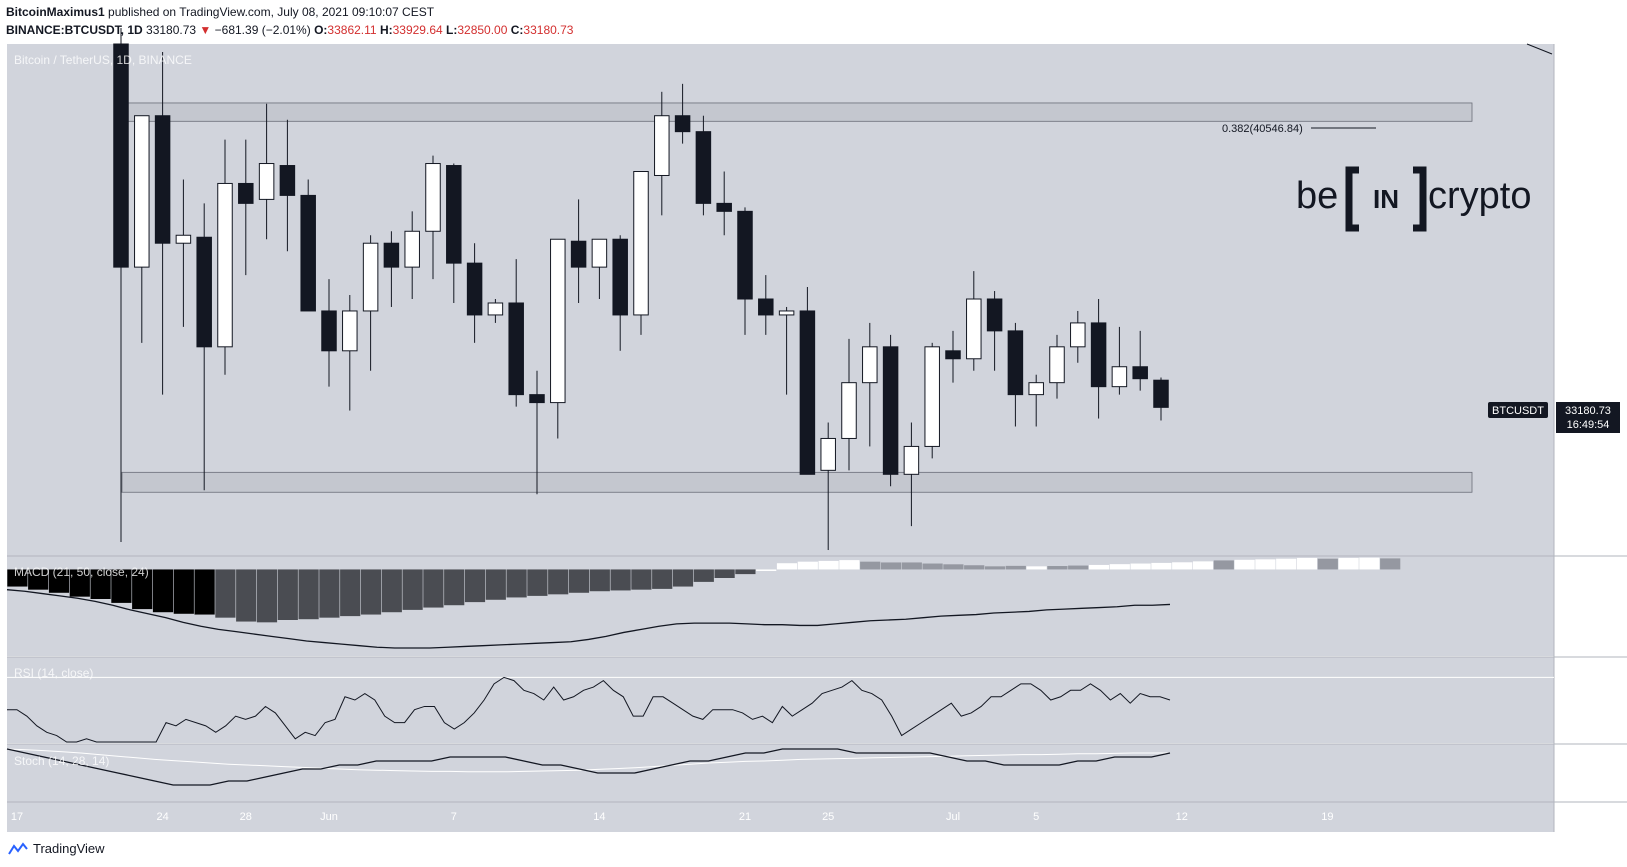 The height and width of the screenshot is (867, 1627). What do you see at coordinates (1262, 129) in the screenshot?
I see `fib-label: 0.382(40546.84)` at bounding box center [1262, 129].